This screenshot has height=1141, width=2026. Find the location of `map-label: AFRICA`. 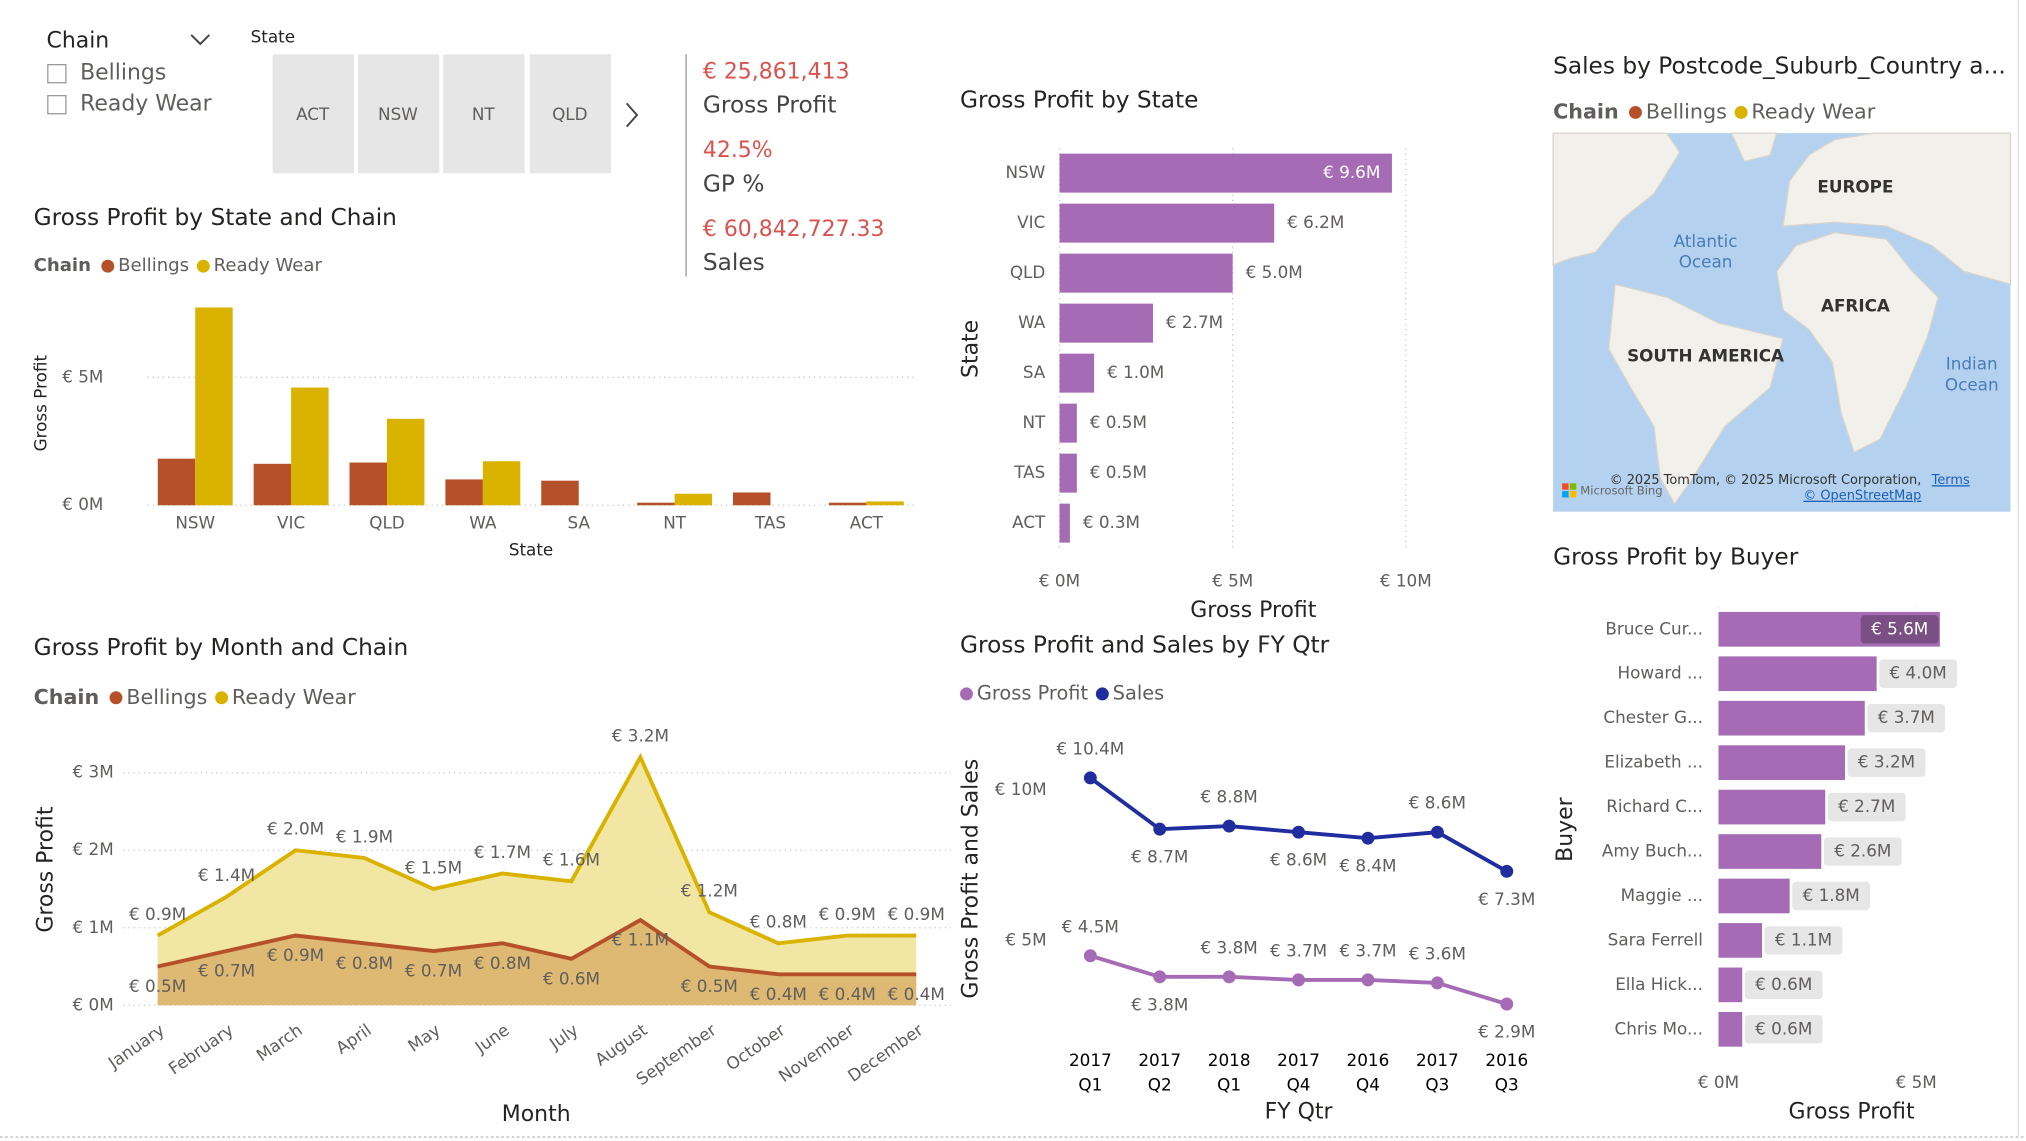

map-label: AFRICA is located at coordinates (1855, 305).